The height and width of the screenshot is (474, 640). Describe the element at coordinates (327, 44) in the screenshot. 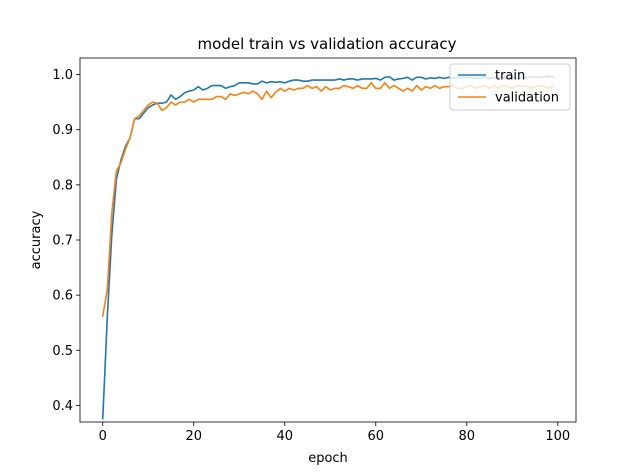

I see `chart-title: model train vs validation accuracy` at that location.